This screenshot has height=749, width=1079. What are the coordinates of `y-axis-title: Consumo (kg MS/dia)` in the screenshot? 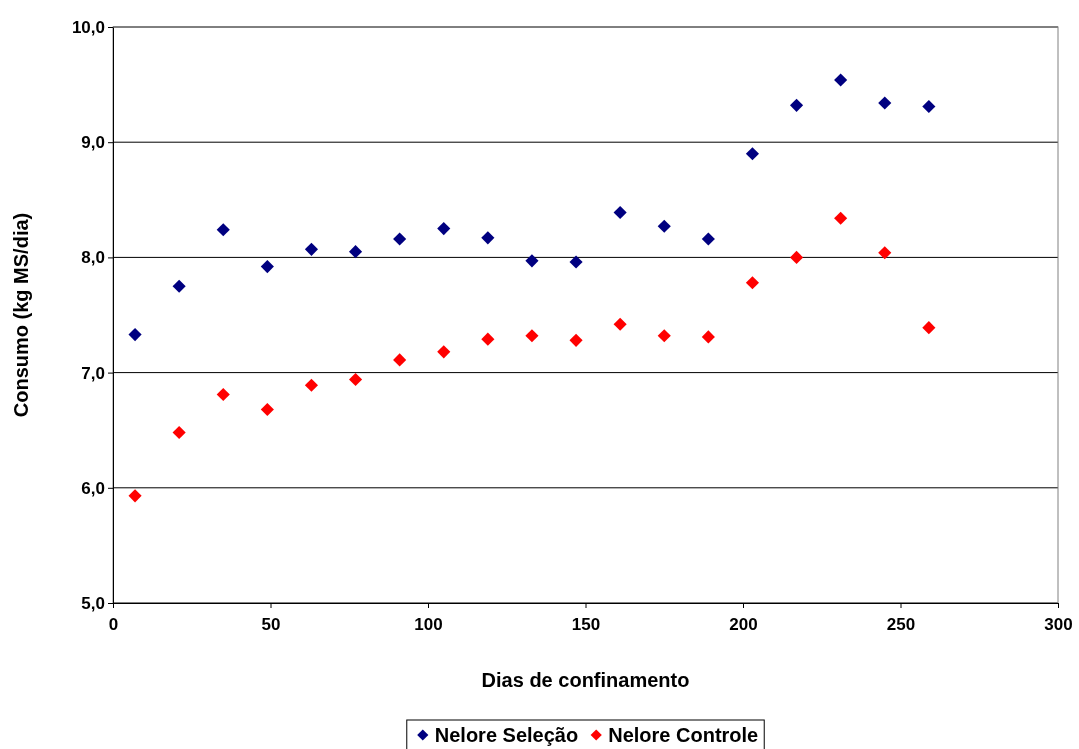 It's located at (21, 315).